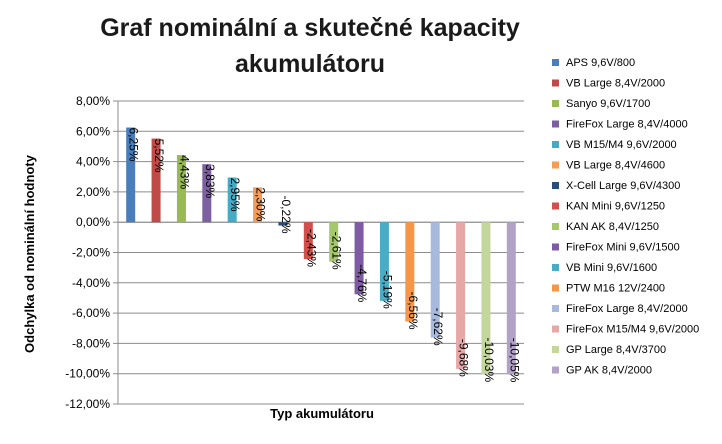  What do you see at coordinates (91, 283) in the screenshot?
I see `y-tick-label: -4,00%` at bounding box center [91, 283].